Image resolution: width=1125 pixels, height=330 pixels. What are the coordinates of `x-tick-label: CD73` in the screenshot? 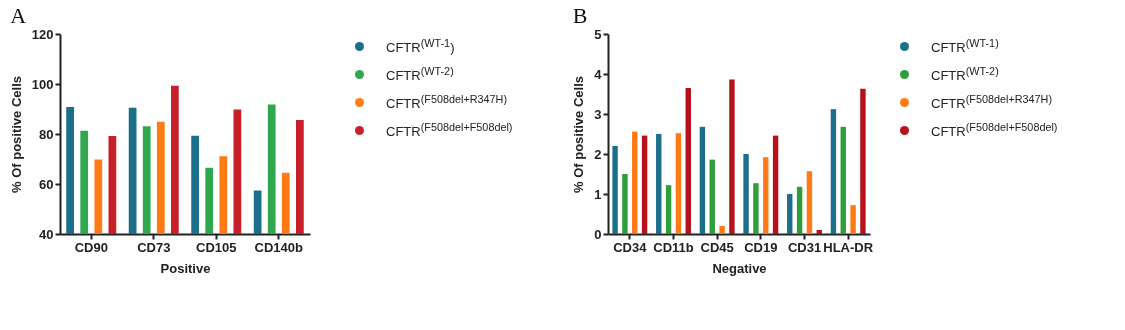 It's located at (154, 247).